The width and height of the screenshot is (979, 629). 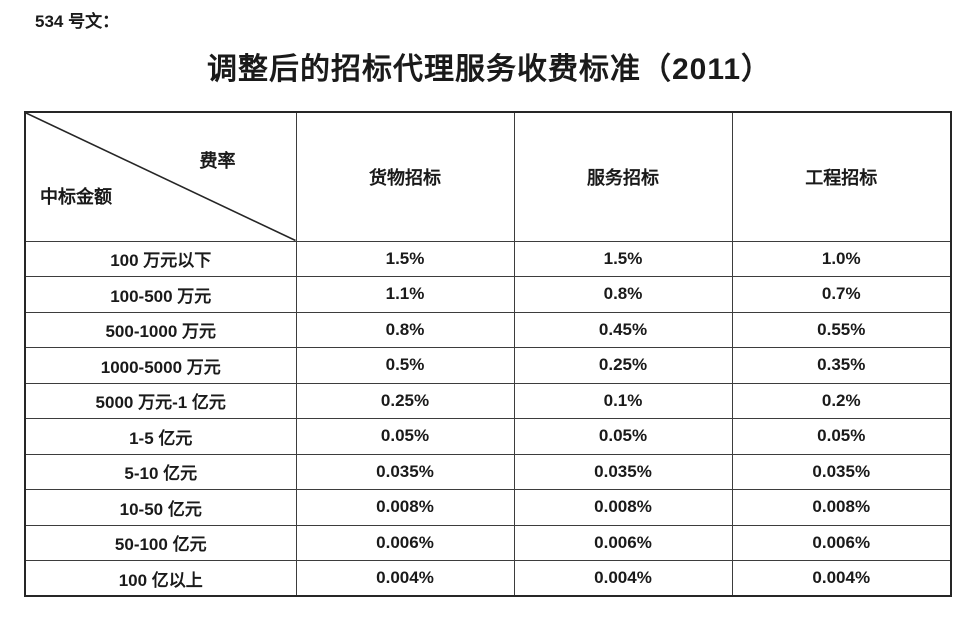 I want to click on rate-cell-goods: 0.004%, so click(x=405, y=578).